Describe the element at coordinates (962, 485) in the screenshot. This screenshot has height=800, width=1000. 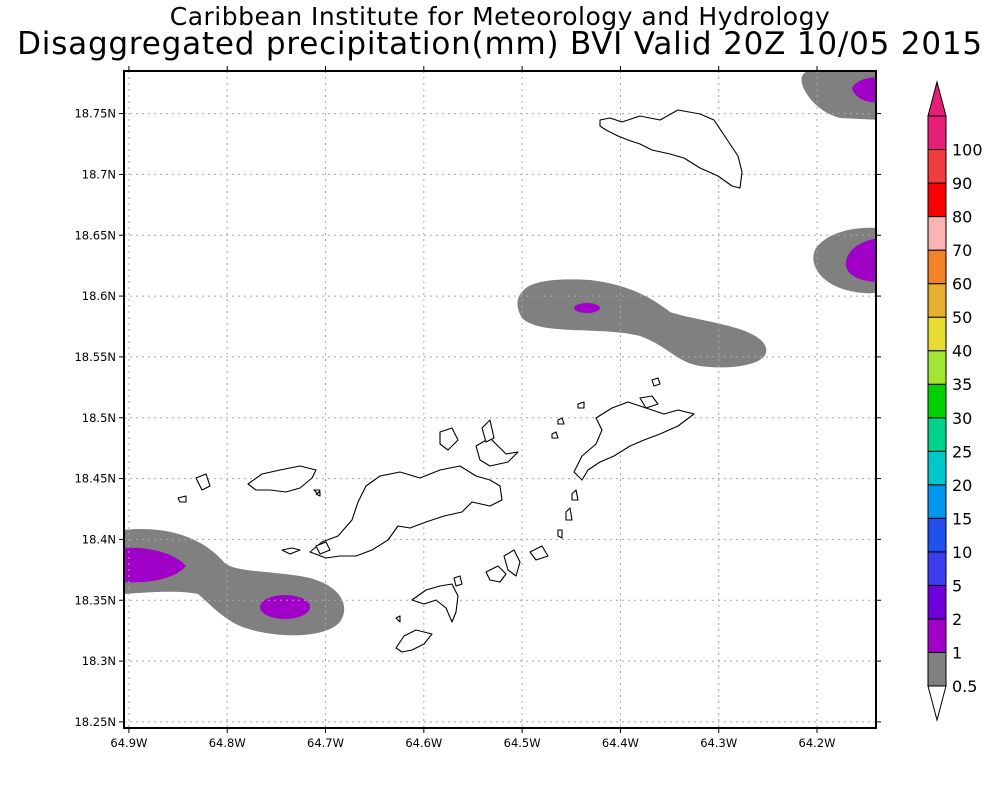
I see `colorbar-label: 20` at that location.